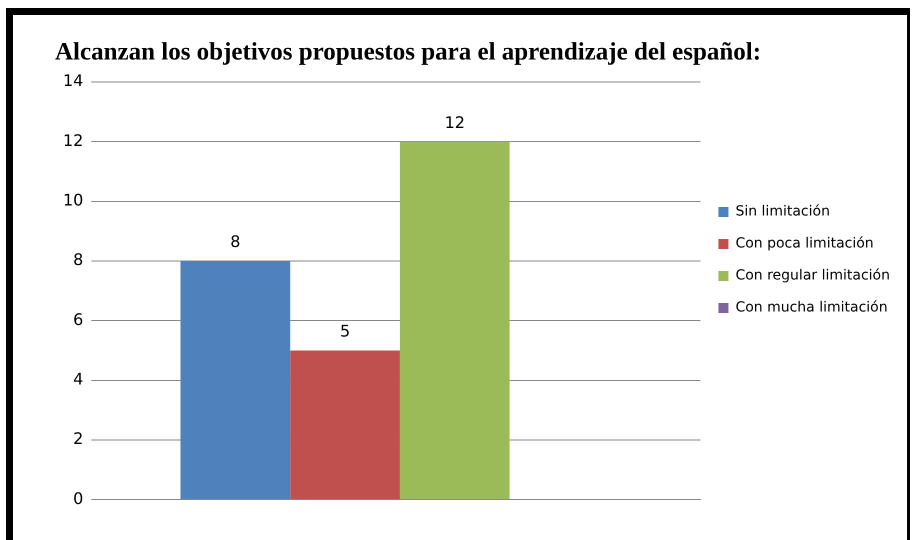 The width and height of the screenshot is (922, 540). Describe the element at coordinates (78, 319) in the screenshot. I see `y-tick-label: 6` at that location.